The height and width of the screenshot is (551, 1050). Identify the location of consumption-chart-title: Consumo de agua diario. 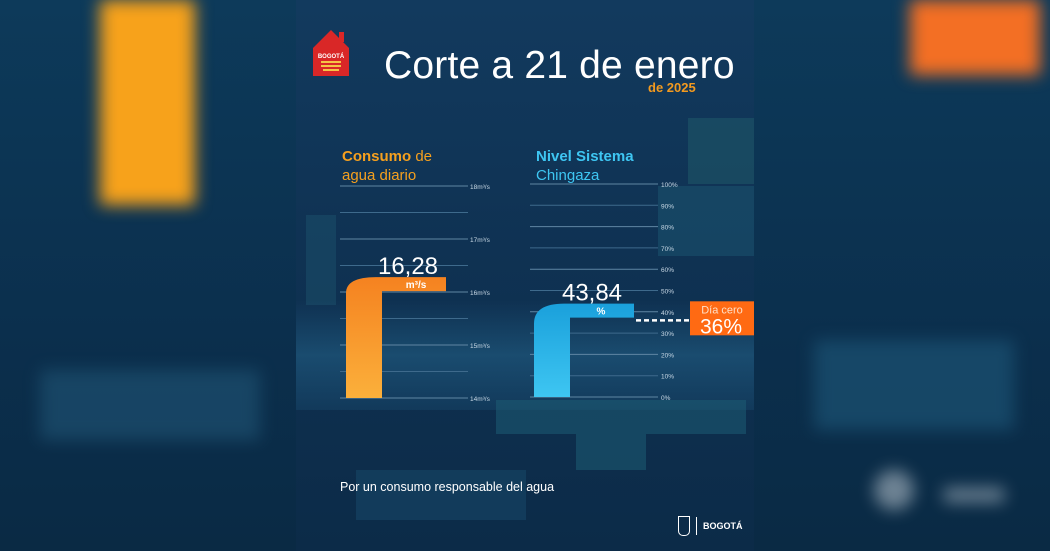
(387, 166).